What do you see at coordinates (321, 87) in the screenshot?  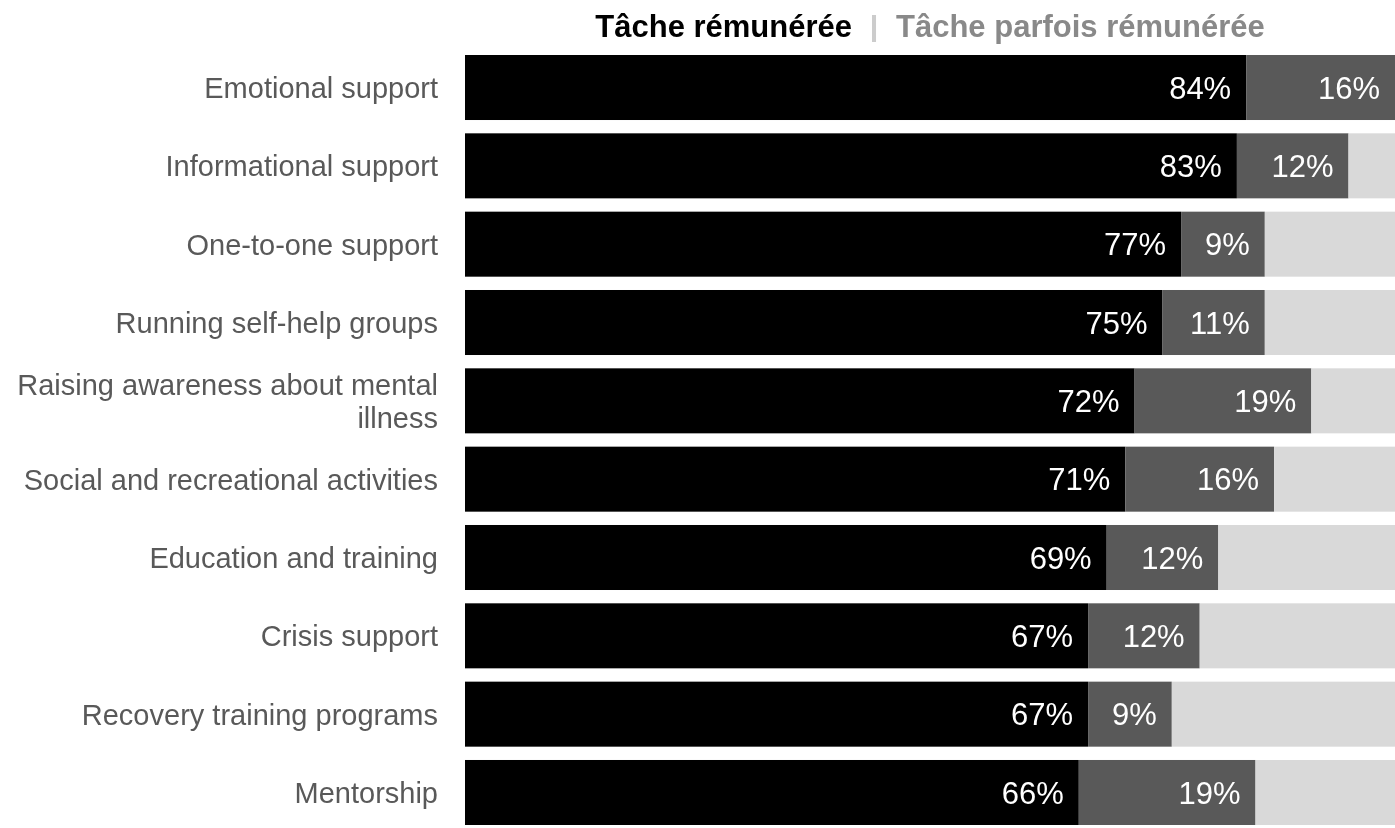 I see `y-tick-label: Emotional support` at bounding box center [321, 87].